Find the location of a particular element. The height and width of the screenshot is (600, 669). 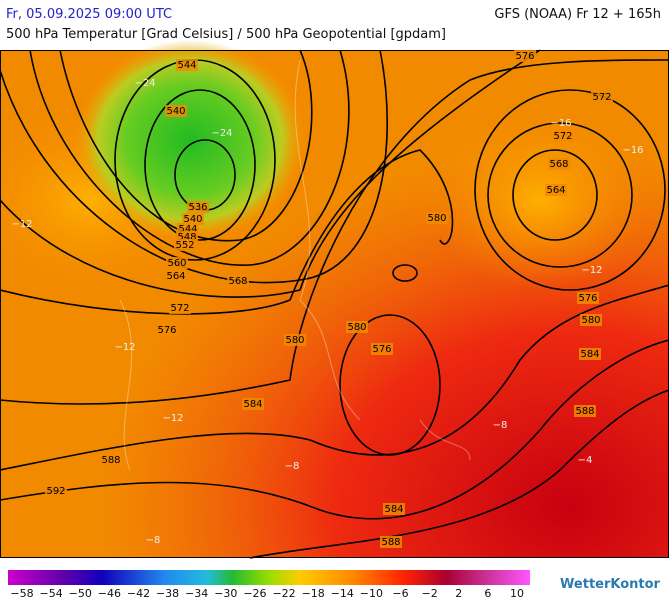

contour-label: 536 is located at coordinates (197, 207).